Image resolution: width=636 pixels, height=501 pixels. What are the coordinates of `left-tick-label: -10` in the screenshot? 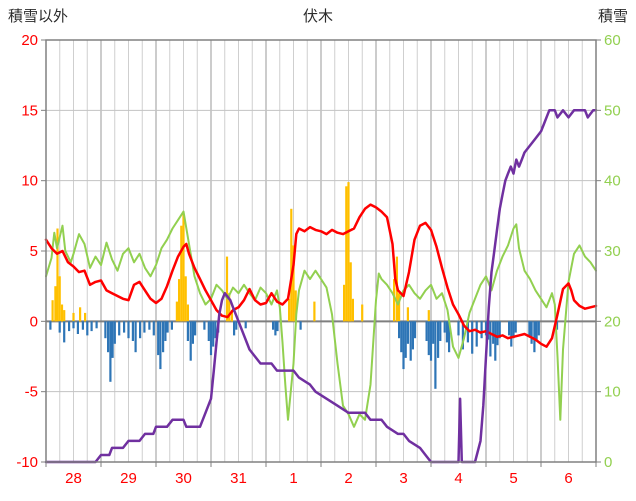 It's located at (27, 462).